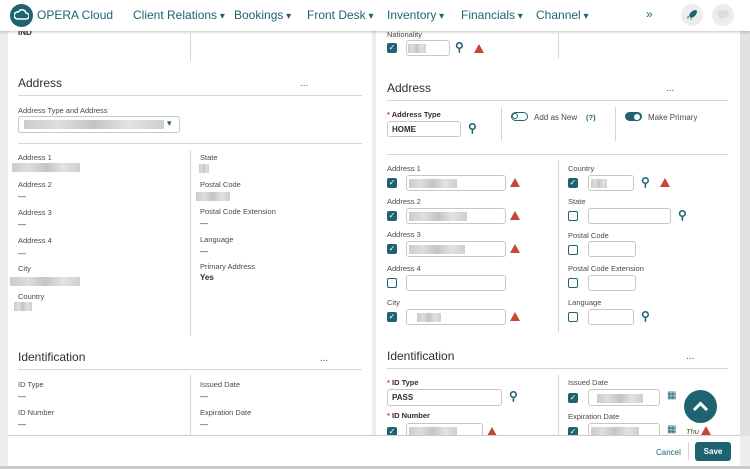  What do you see at coordinates (35, 240) in the screenshot?
I see `field-label: Address 4` at bounding box center [35, 240].